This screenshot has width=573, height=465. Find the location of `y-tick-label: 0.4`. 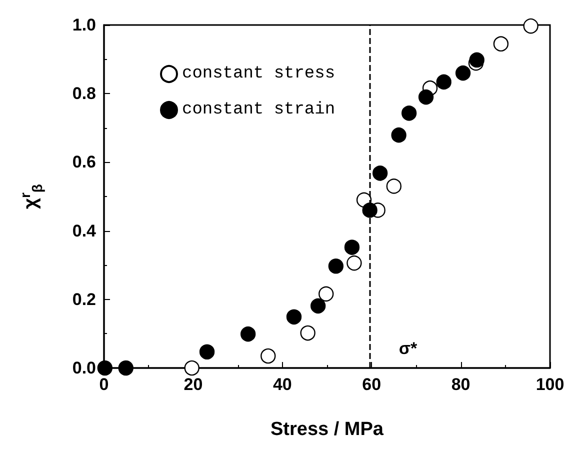

y-tick-label: 0.4 is located at coordinates (84, 230).